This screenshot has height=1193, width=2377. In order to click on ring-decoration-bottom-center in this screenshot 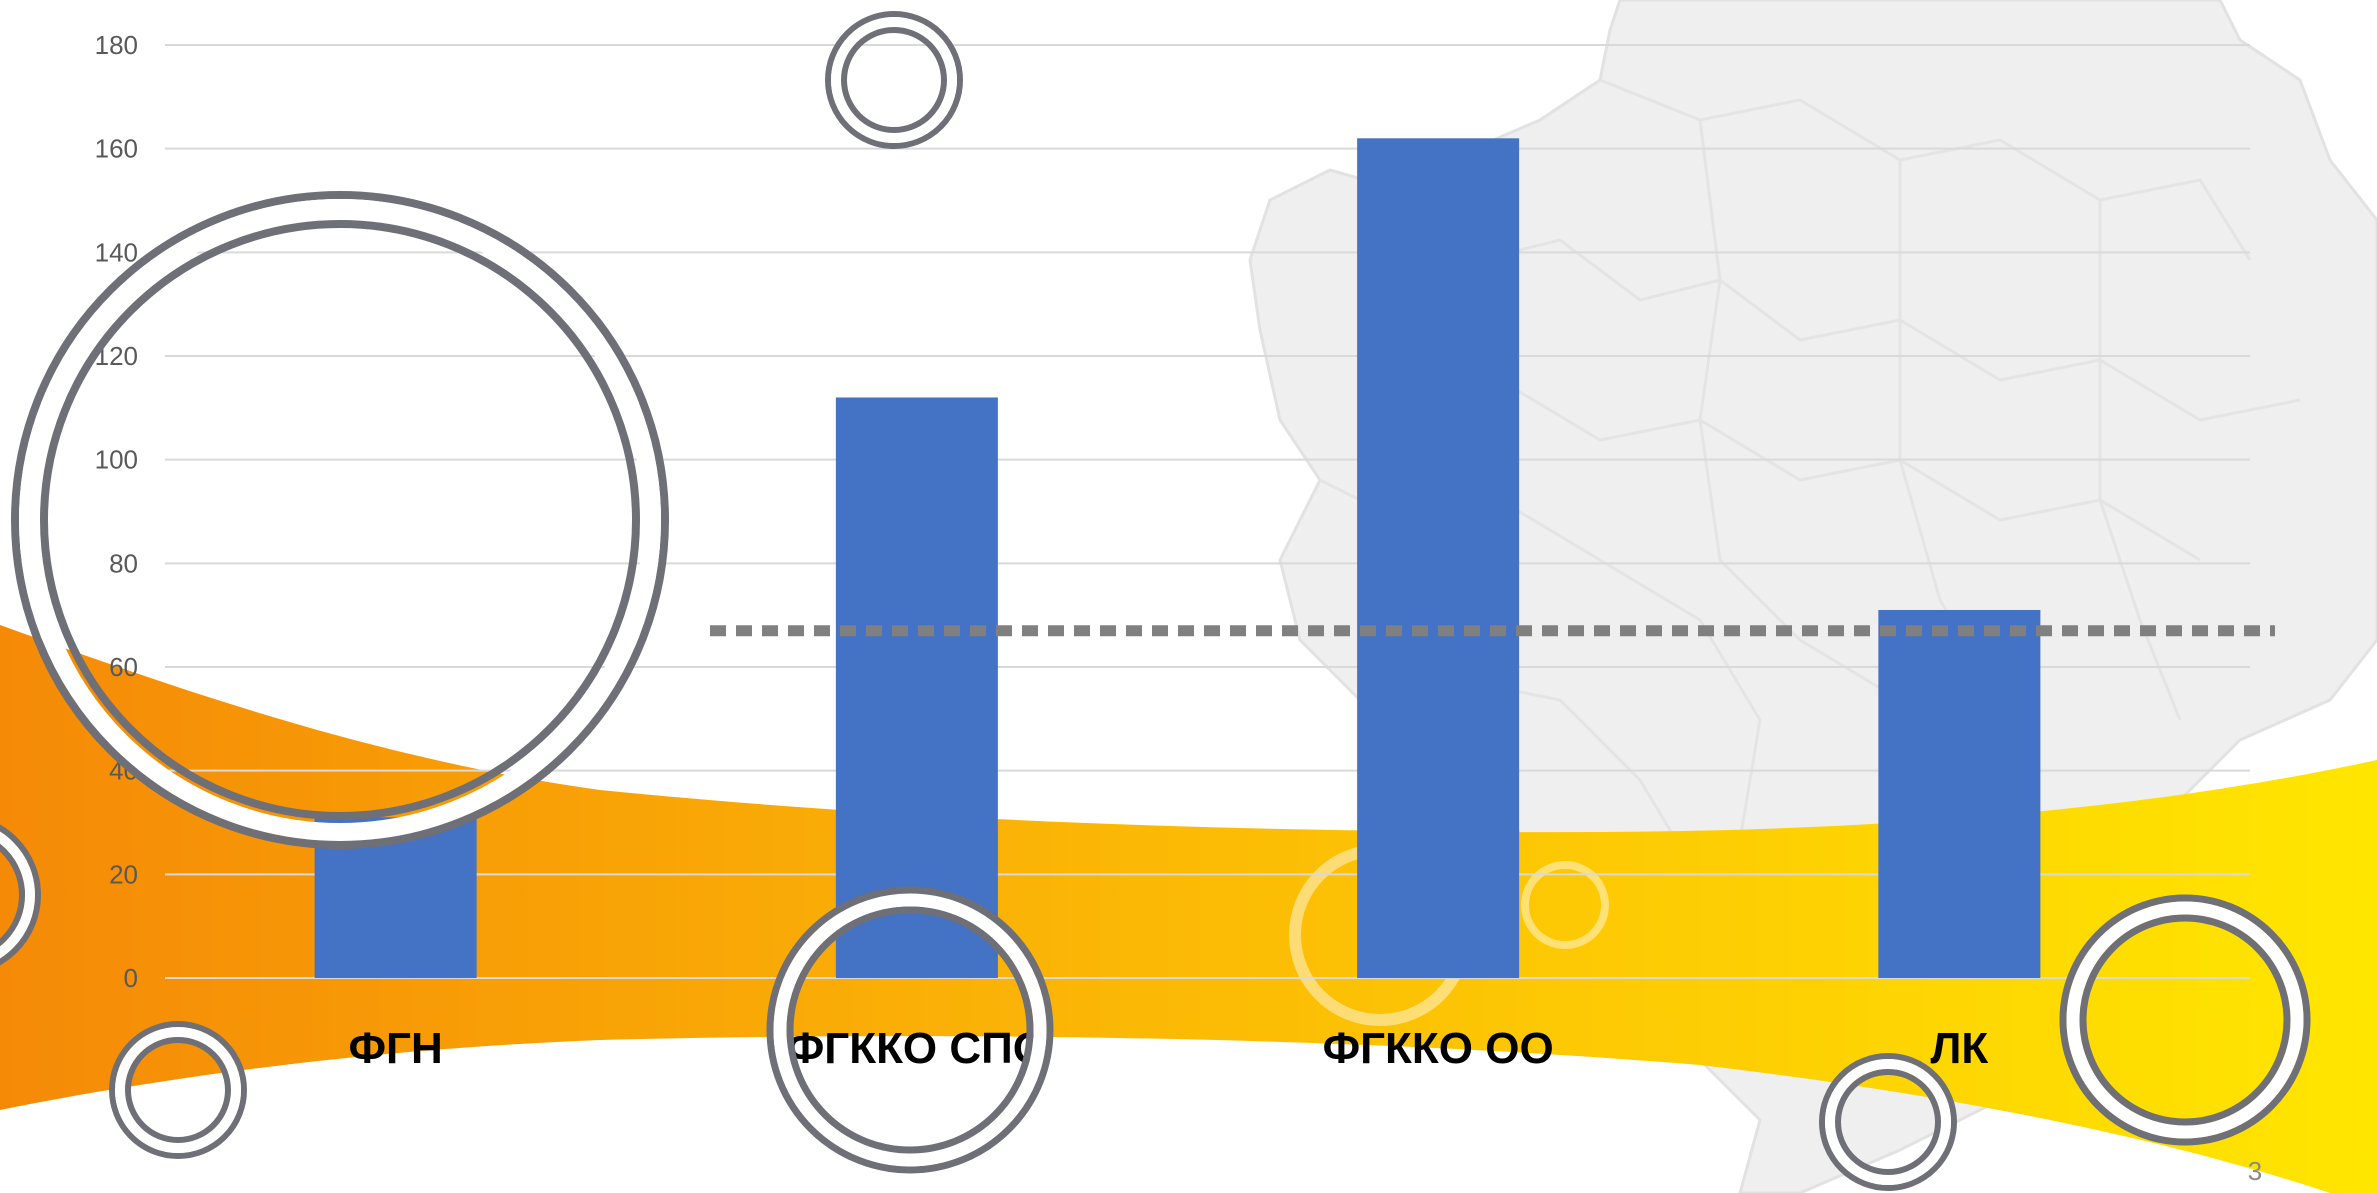, I will do `click(910, 1030)`.